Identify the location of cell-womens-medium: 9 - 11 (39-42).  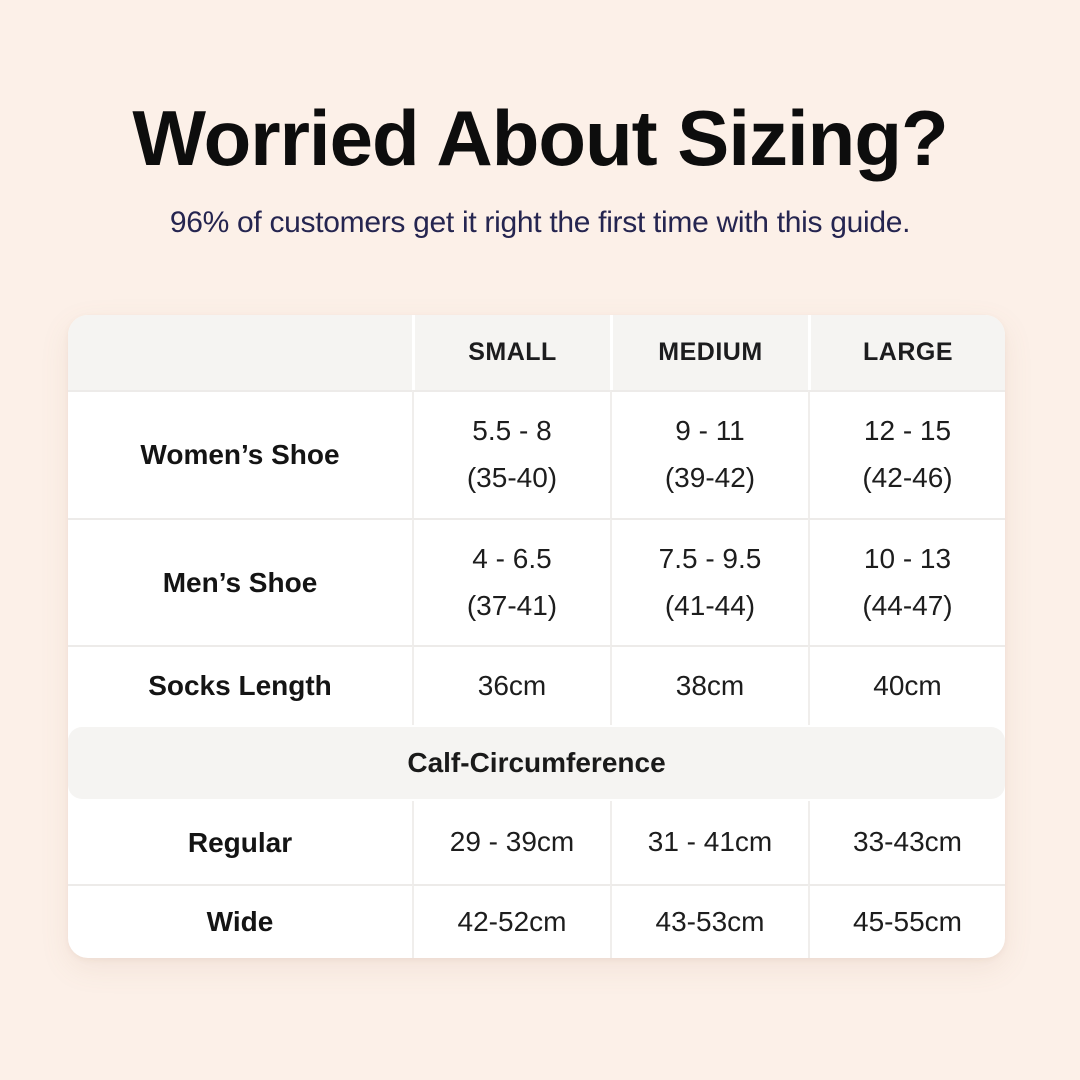
(709, 454).